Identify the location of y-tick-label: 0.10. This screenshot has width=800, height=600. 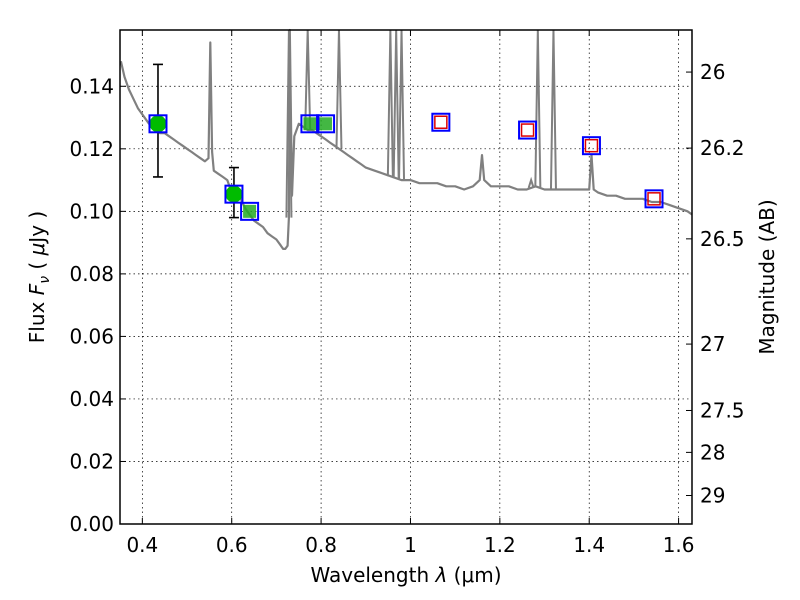
(91, 211).